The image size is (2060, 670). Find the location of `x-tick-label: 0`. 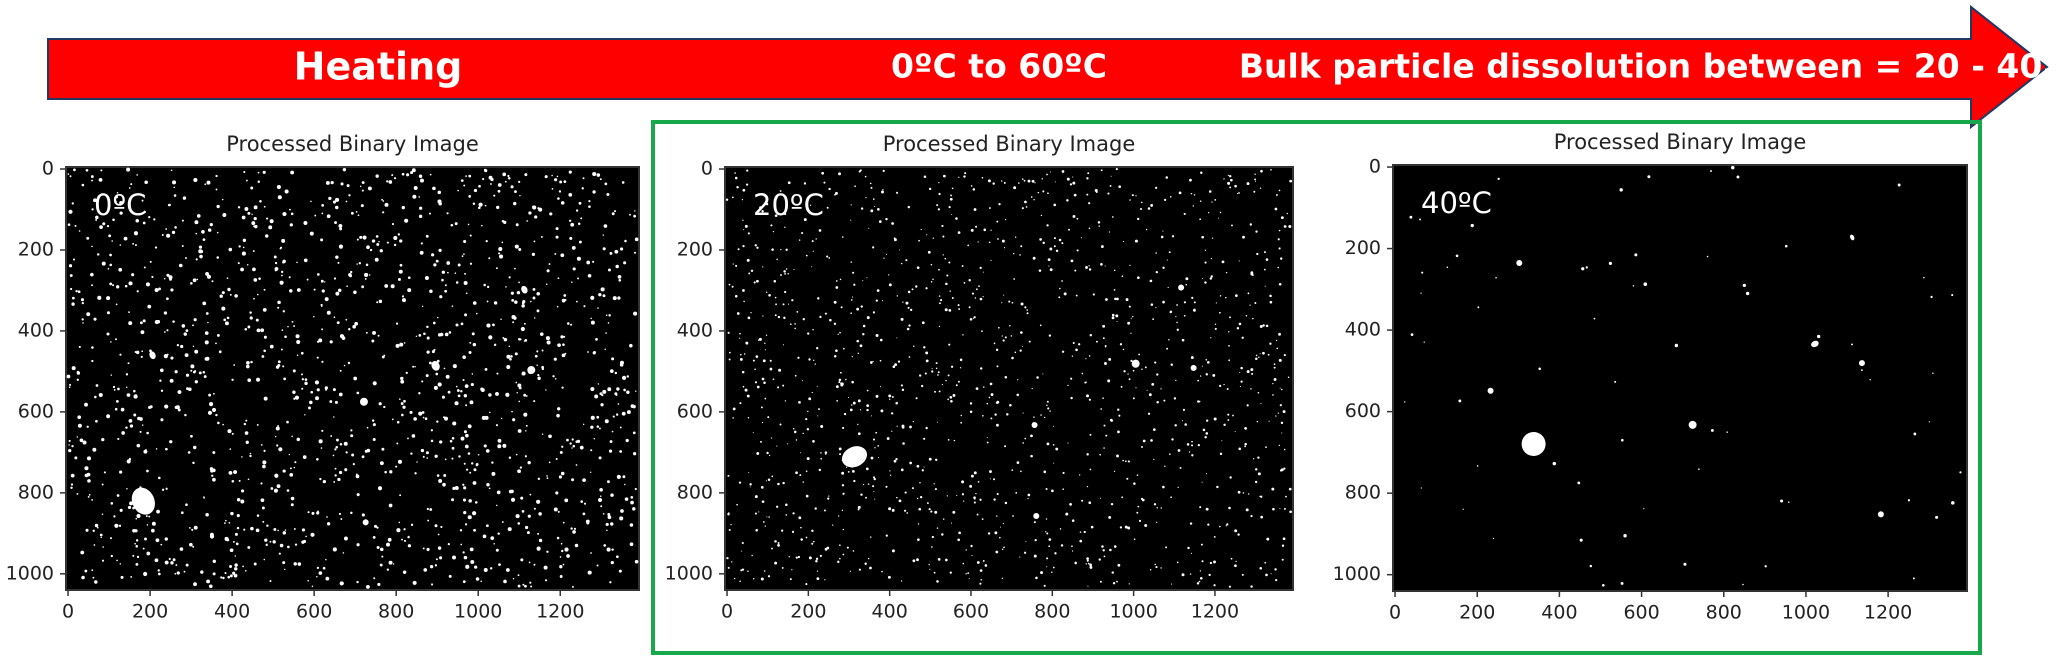

x-tick-label: 0 is located at coordinates (727, 612).